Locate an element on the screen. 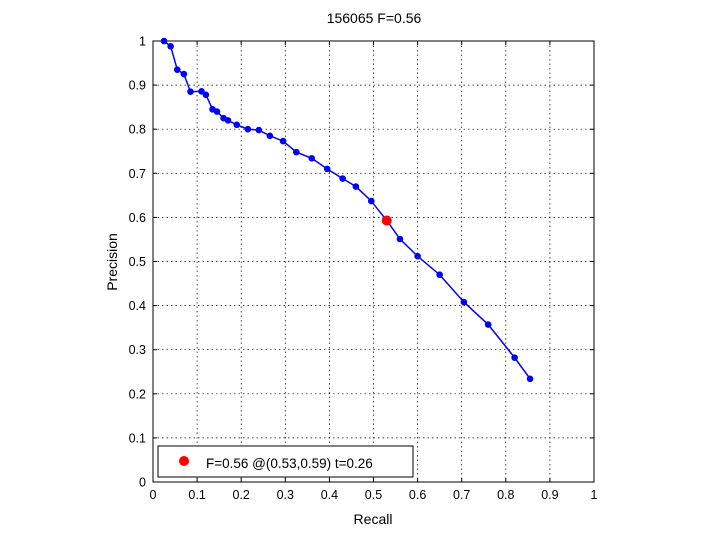 The width and height of the screenshot is (720, 540). x-axis-label: Recall is located at coordinates (373, 519).